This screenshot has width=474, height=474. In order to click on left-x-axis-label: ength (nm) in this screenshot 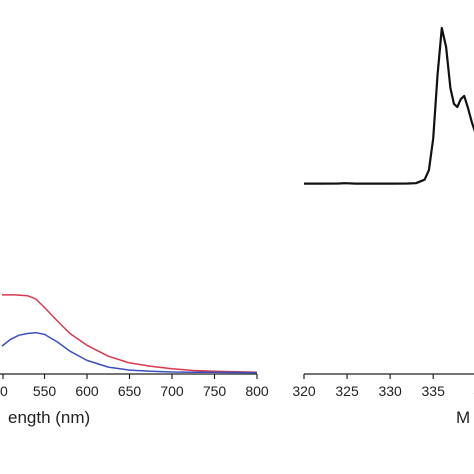, I will do `click(49, 417)`.